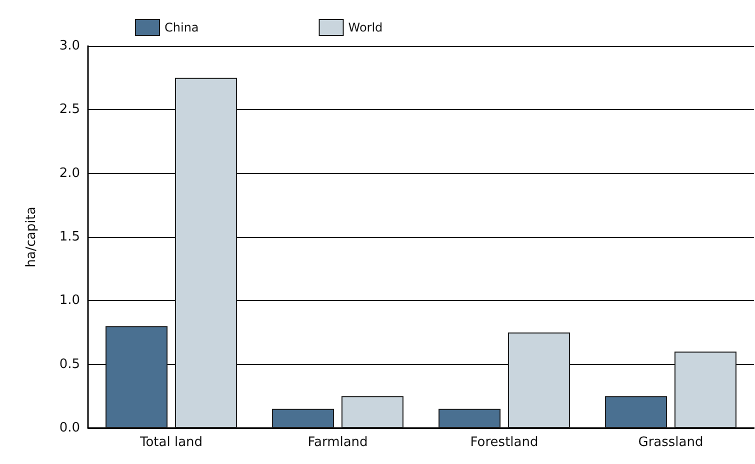  What do you see at coordinates (69, 173) in the screenshot?
I see `y-tick-label: 2.0` at bounding box center [69, 173].